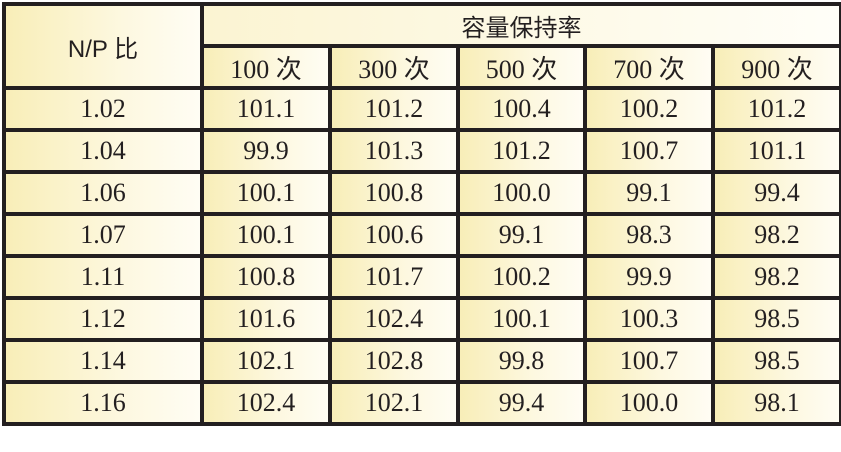  I want to click on table-row: 1.16 102.4 102.1 99.4 100.0 98.1, so click(421, 403).